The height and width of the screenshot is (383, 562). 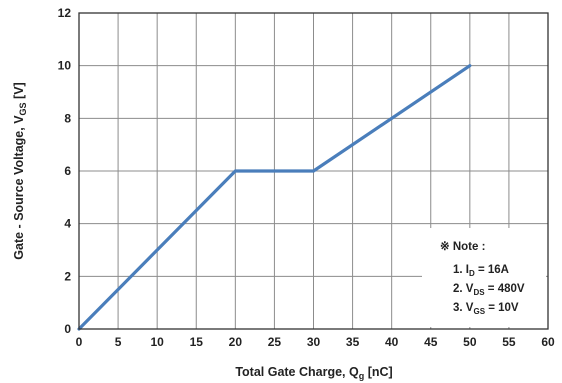 What do you see at coordinates (118, 342) in the screenshot?
I see `x-tick-label: 5` at bounding box center [118, 342].